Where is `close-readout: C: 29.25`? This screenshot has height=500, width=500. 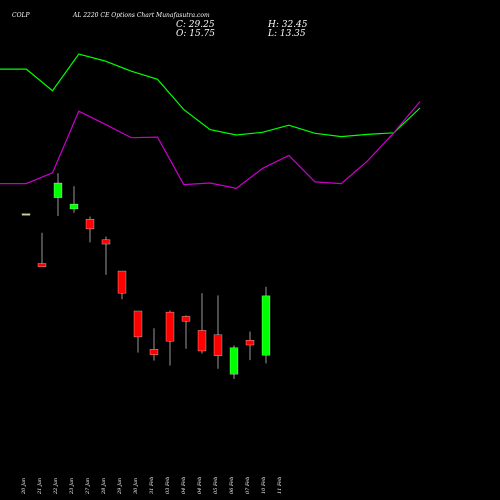
close-readout: C: 29.25 is located at coordinates (195, 25).